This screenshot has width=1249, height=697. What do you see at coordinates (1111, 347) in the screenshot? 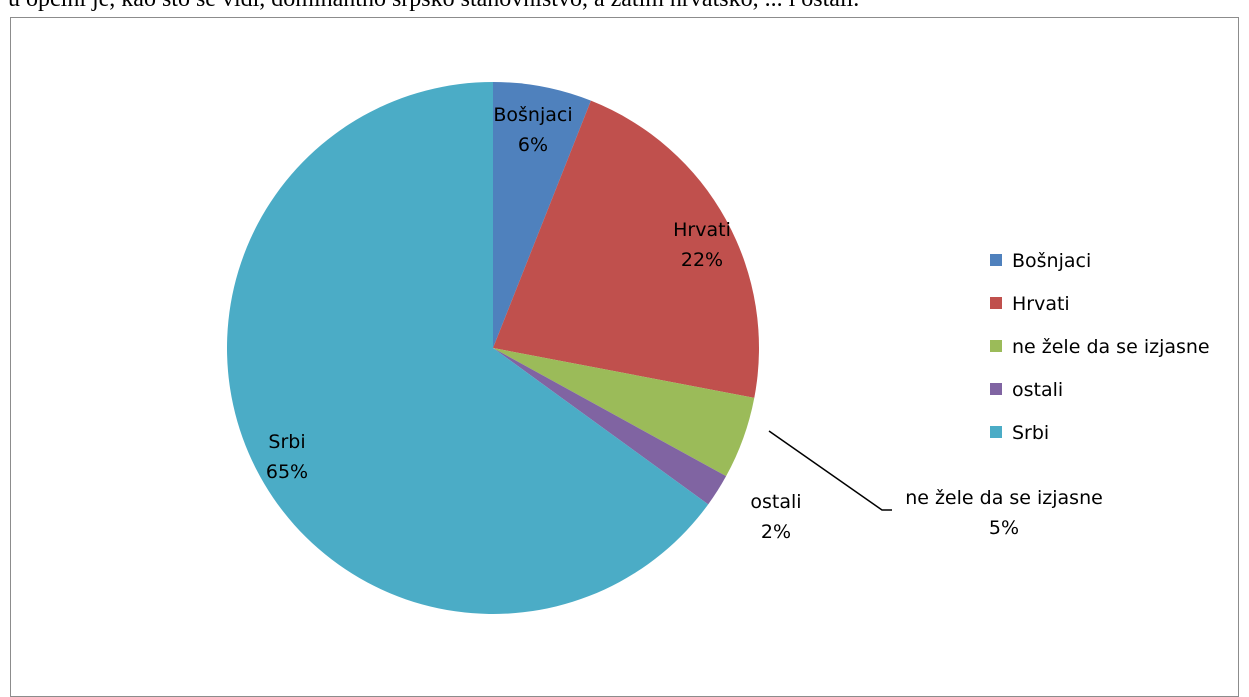
I see `legend-label-ne-zele-da-se-izjasne: ne žele da se izjasne` at bounding box center [1111, 347].